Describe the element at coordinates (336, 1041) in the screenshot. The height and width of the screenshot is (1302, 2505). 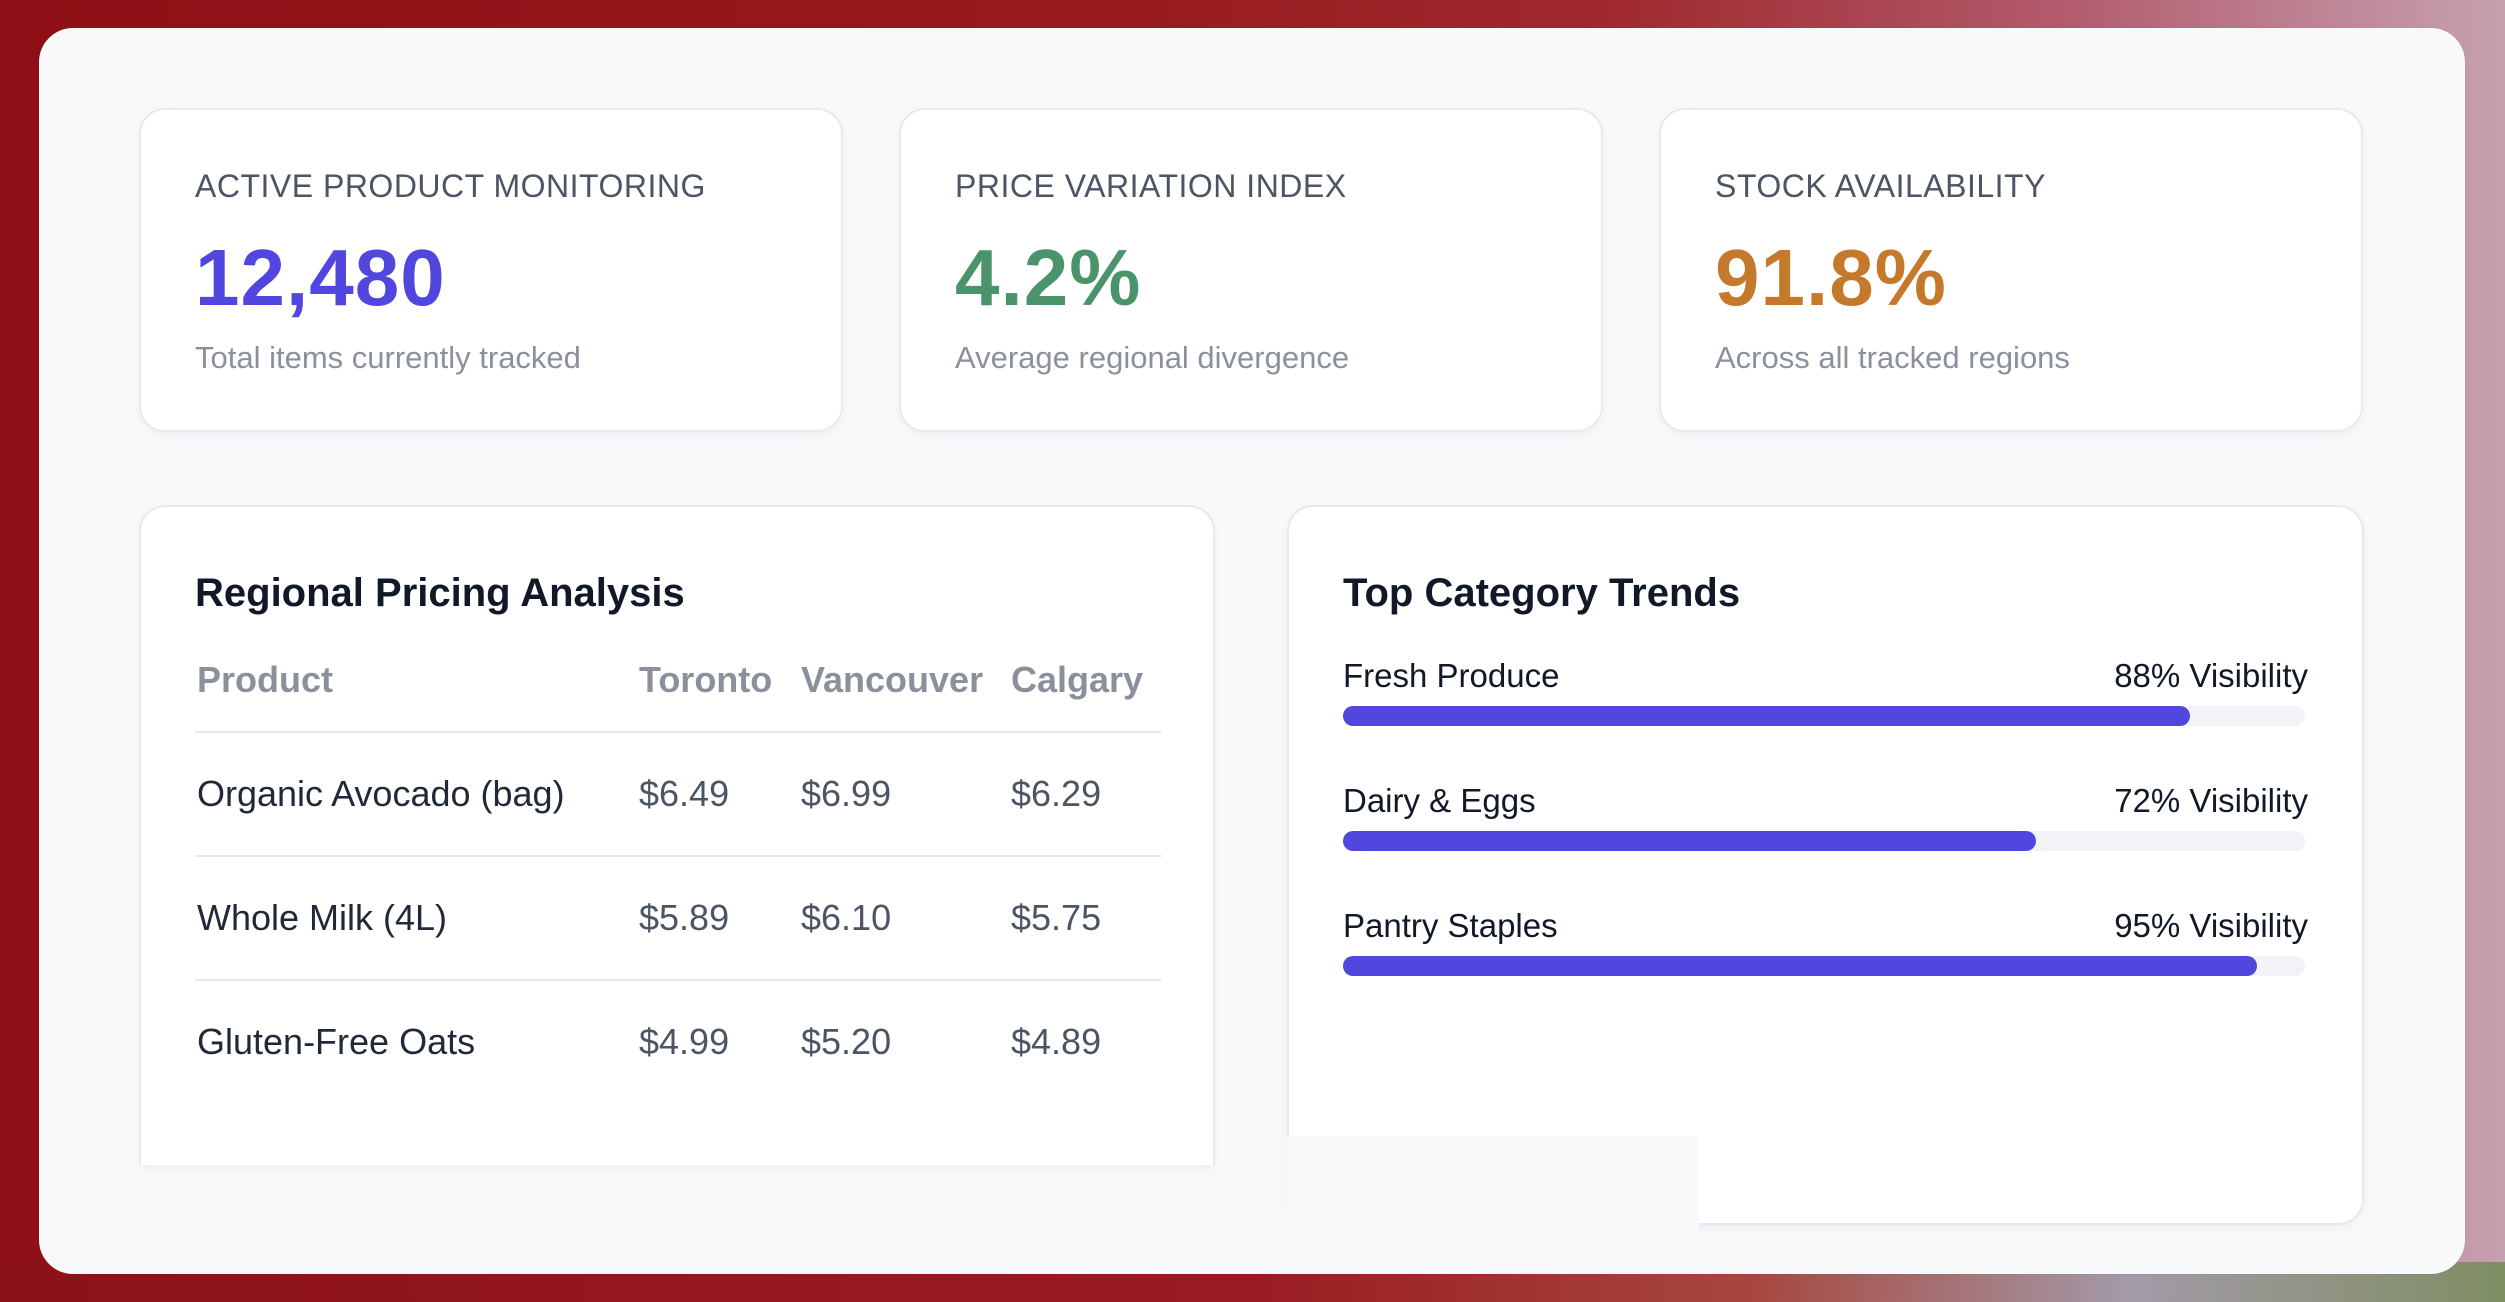
I see `product-cell: Gluten-Free Oats` at that location.